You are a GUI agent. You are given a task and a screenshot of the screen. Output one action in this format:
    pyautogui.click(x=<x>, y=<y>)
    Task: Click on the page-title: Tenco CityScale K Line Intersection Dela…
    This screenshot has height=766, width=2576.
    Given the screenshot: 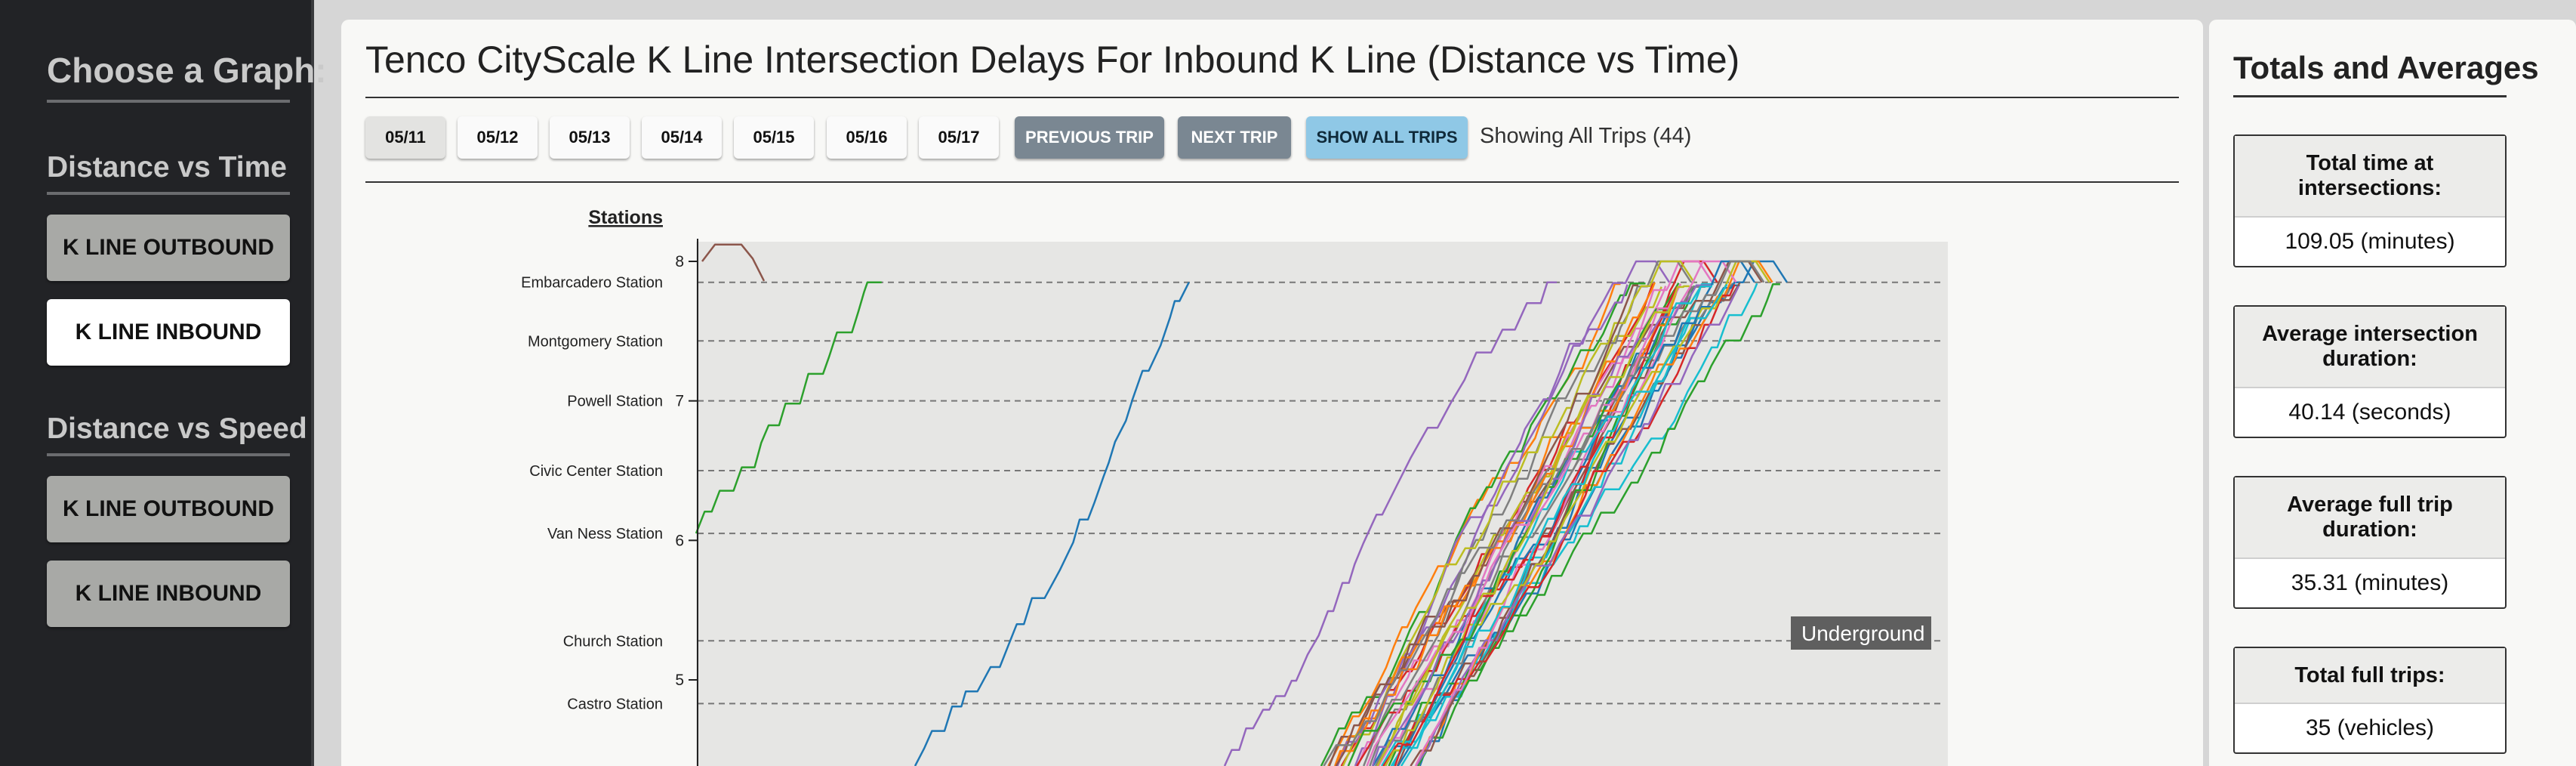 What is the action you would take?
    pyautogui.click(x=1052, y=60)
    